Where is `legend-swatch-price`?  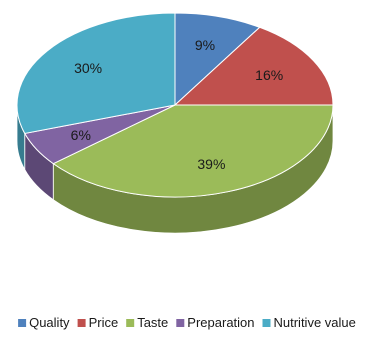
legend-swatch-price is located at coordinates (81, 323).